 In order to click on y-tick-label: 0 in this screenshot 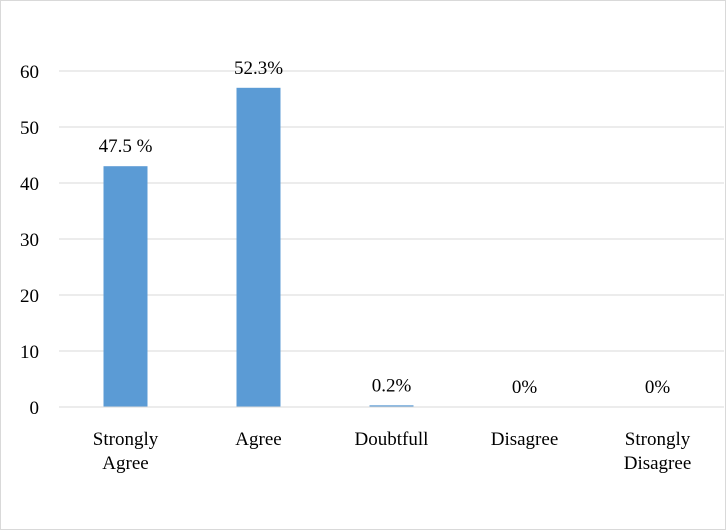, I will do `click(35, 408)`.